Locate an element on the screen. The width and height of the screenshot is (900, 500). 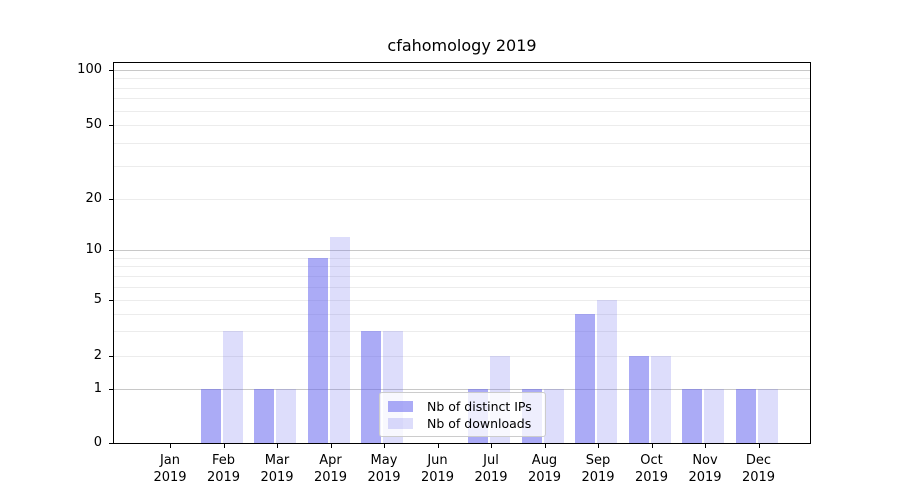
x-tick-label-feb: Feb 2019 is located at coordinates (223, 469).